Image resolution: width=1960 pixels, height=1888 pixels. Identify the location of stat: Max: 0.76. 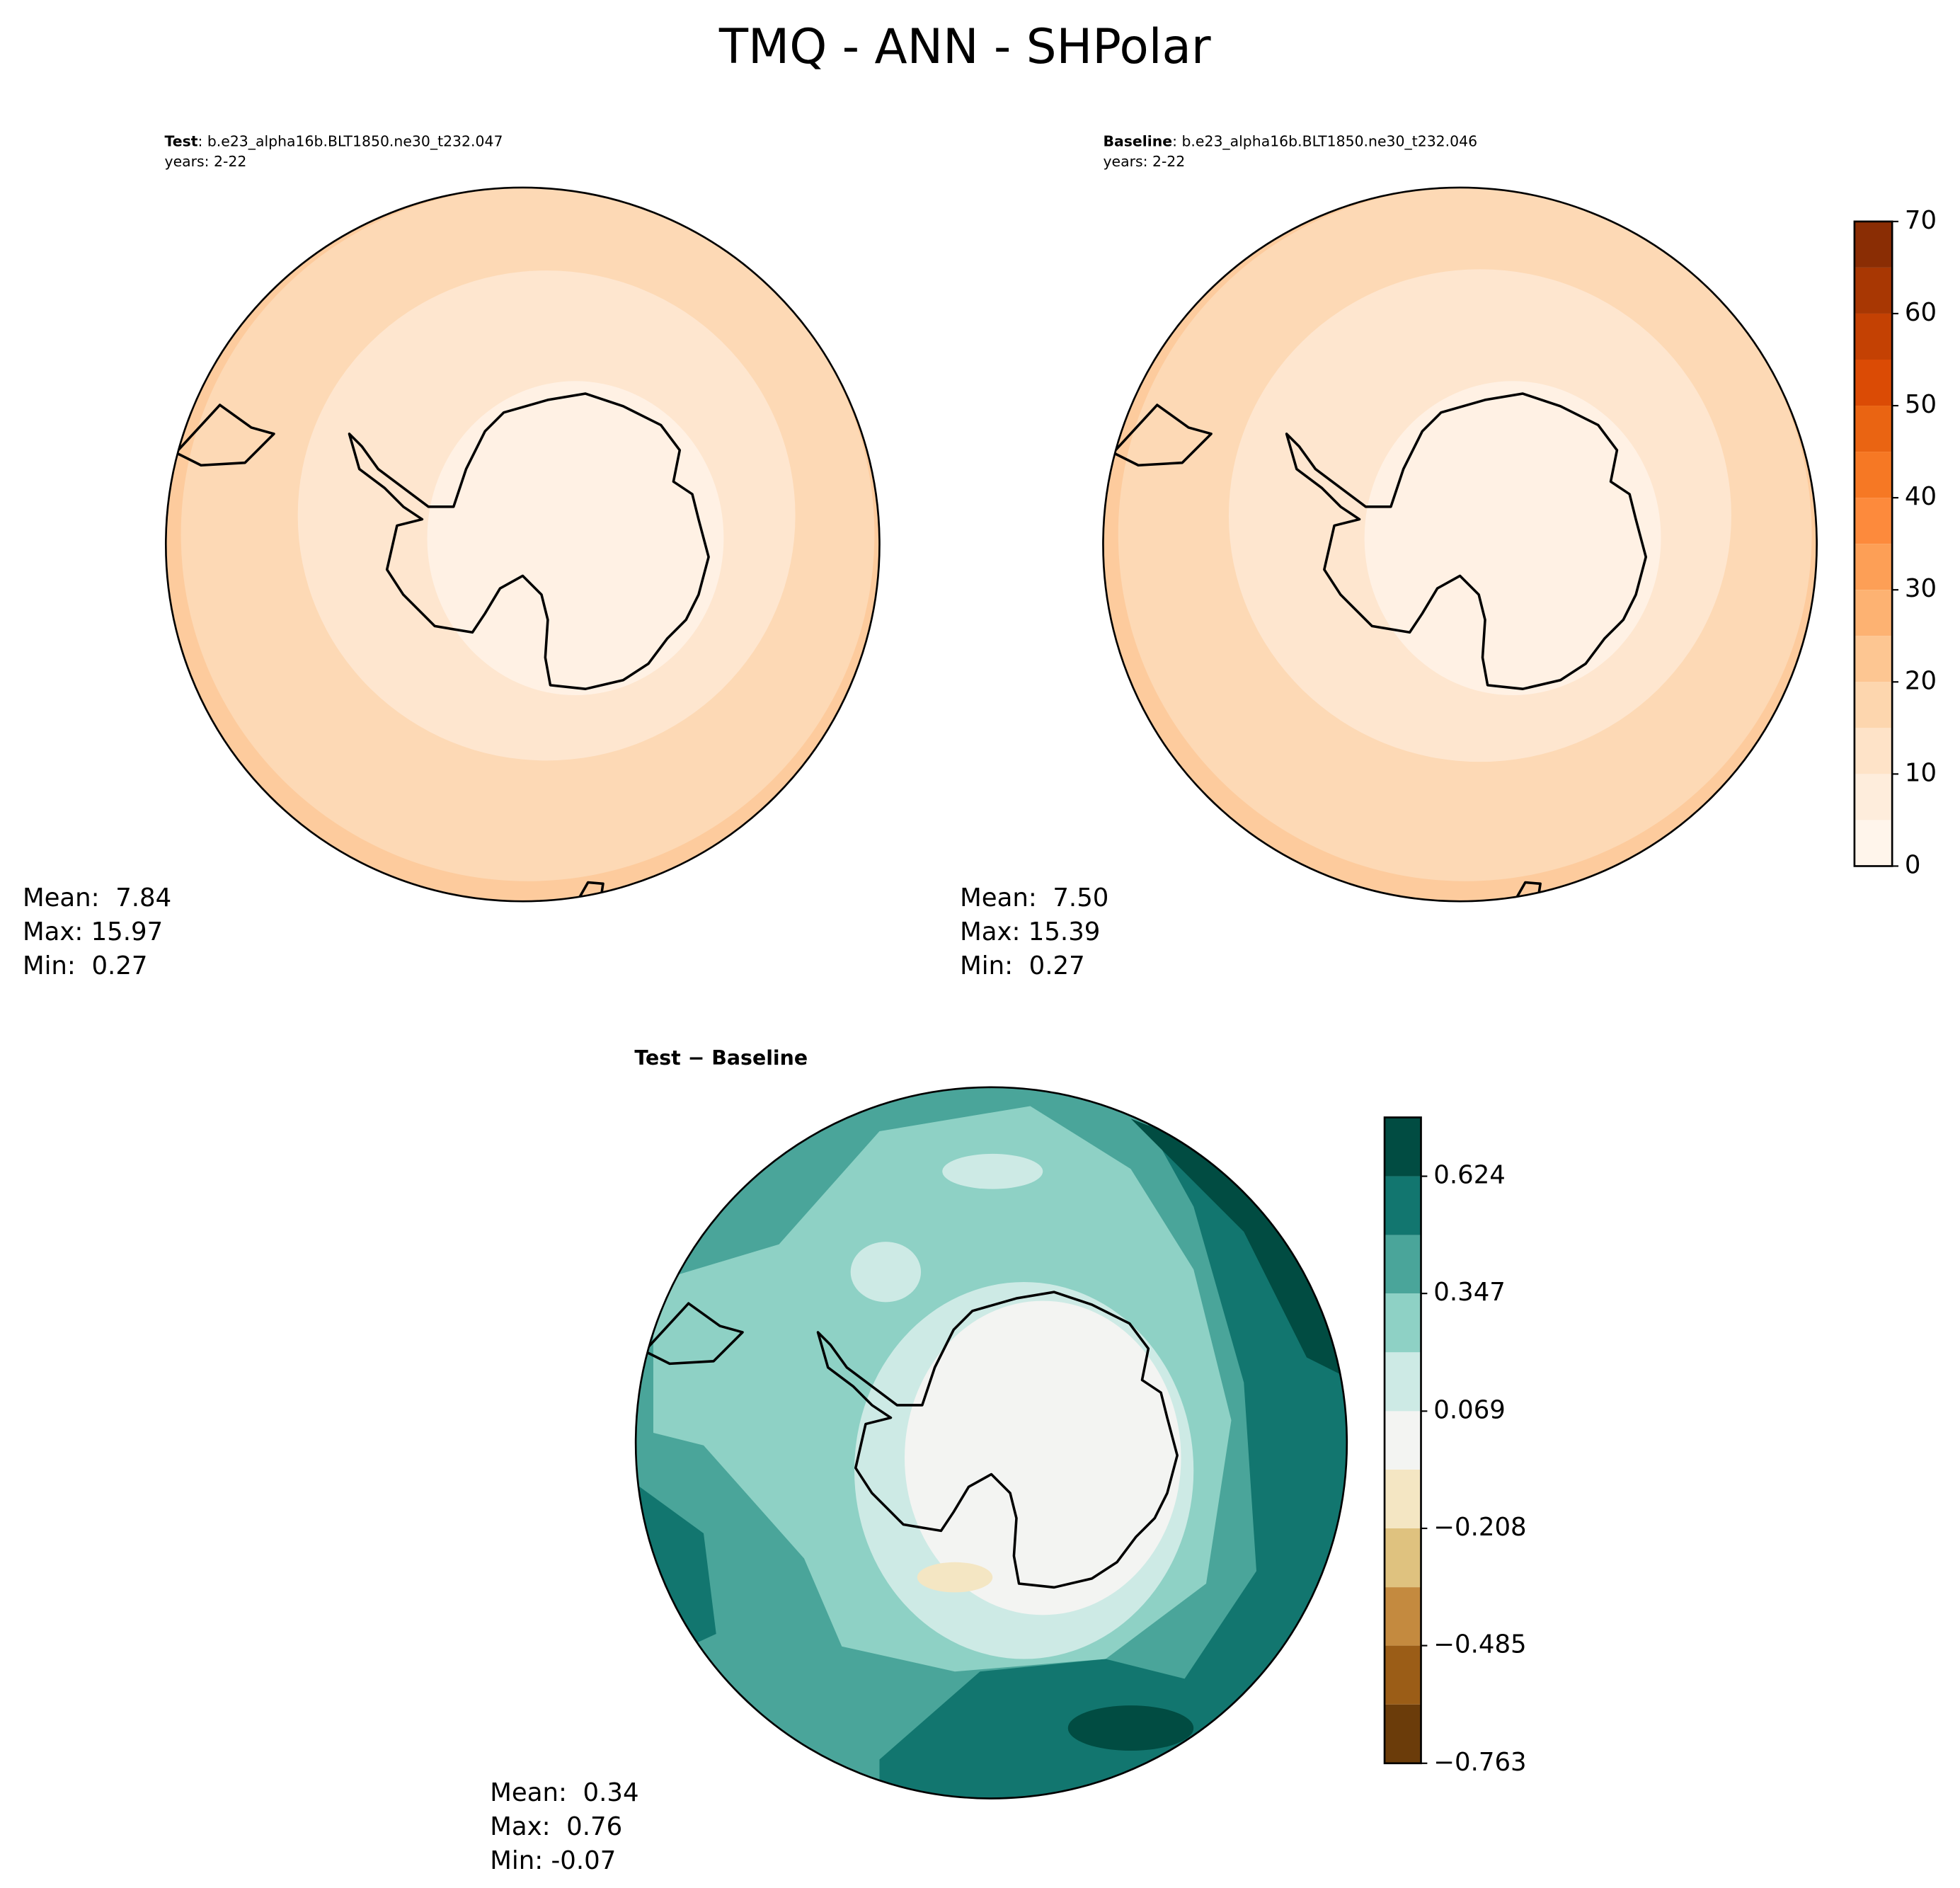
(556, 1826).